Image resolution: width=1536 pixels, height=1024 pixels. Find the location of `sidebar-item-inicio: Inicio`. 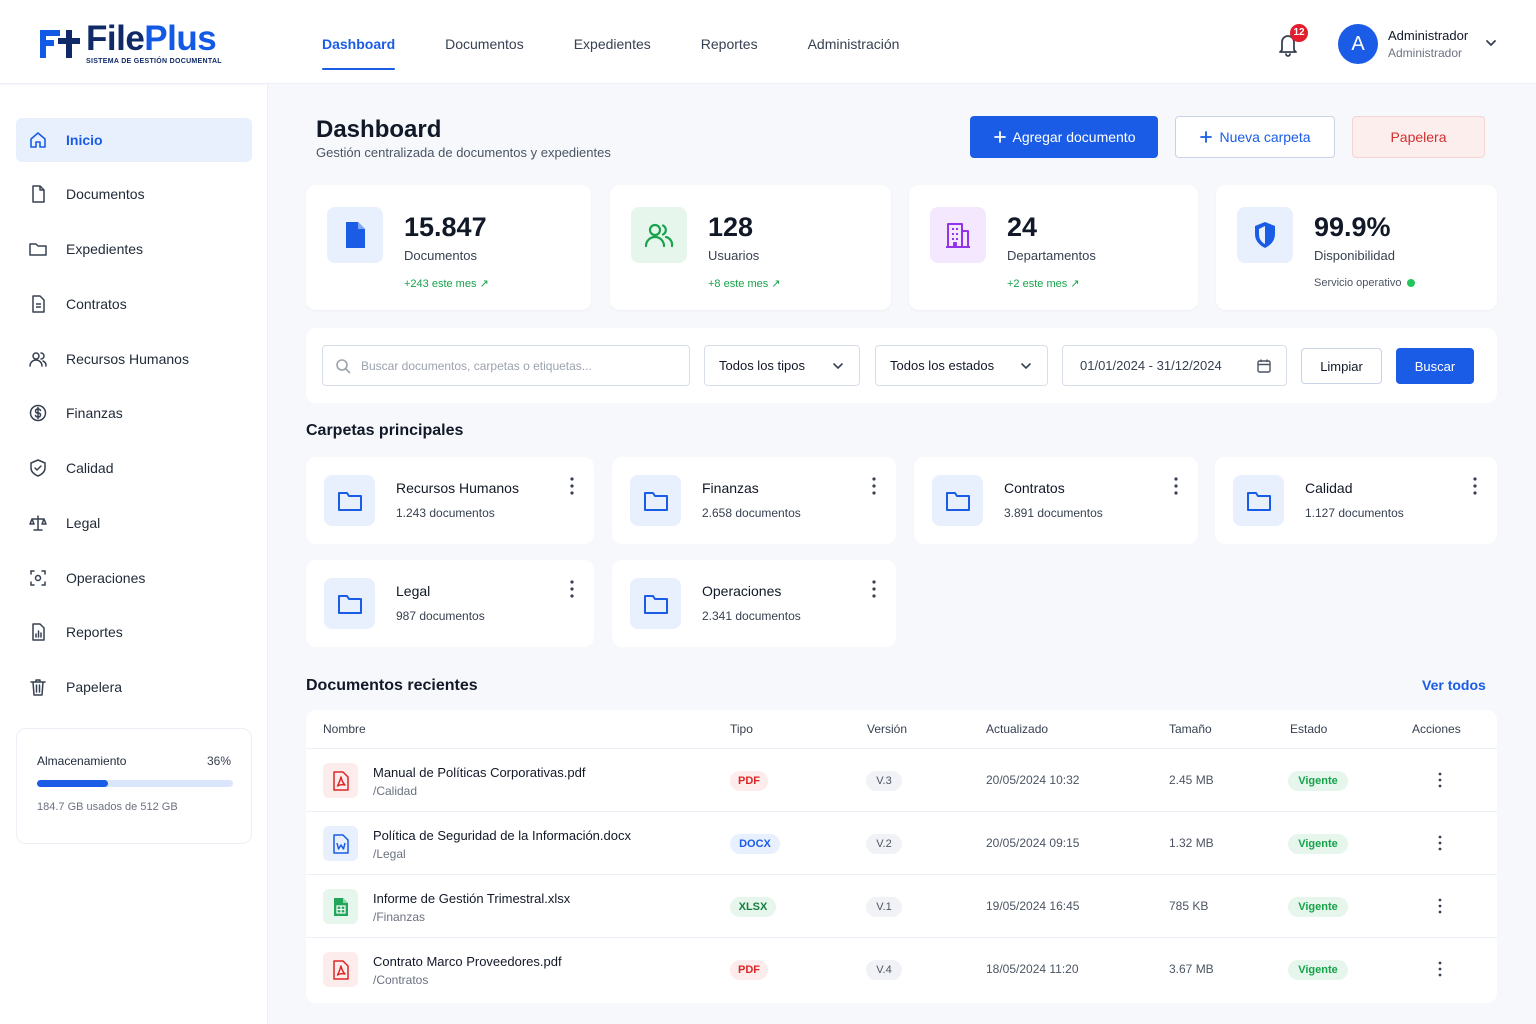

sidebar-item-inicio: Inicio is located at coordinates (134, 140).